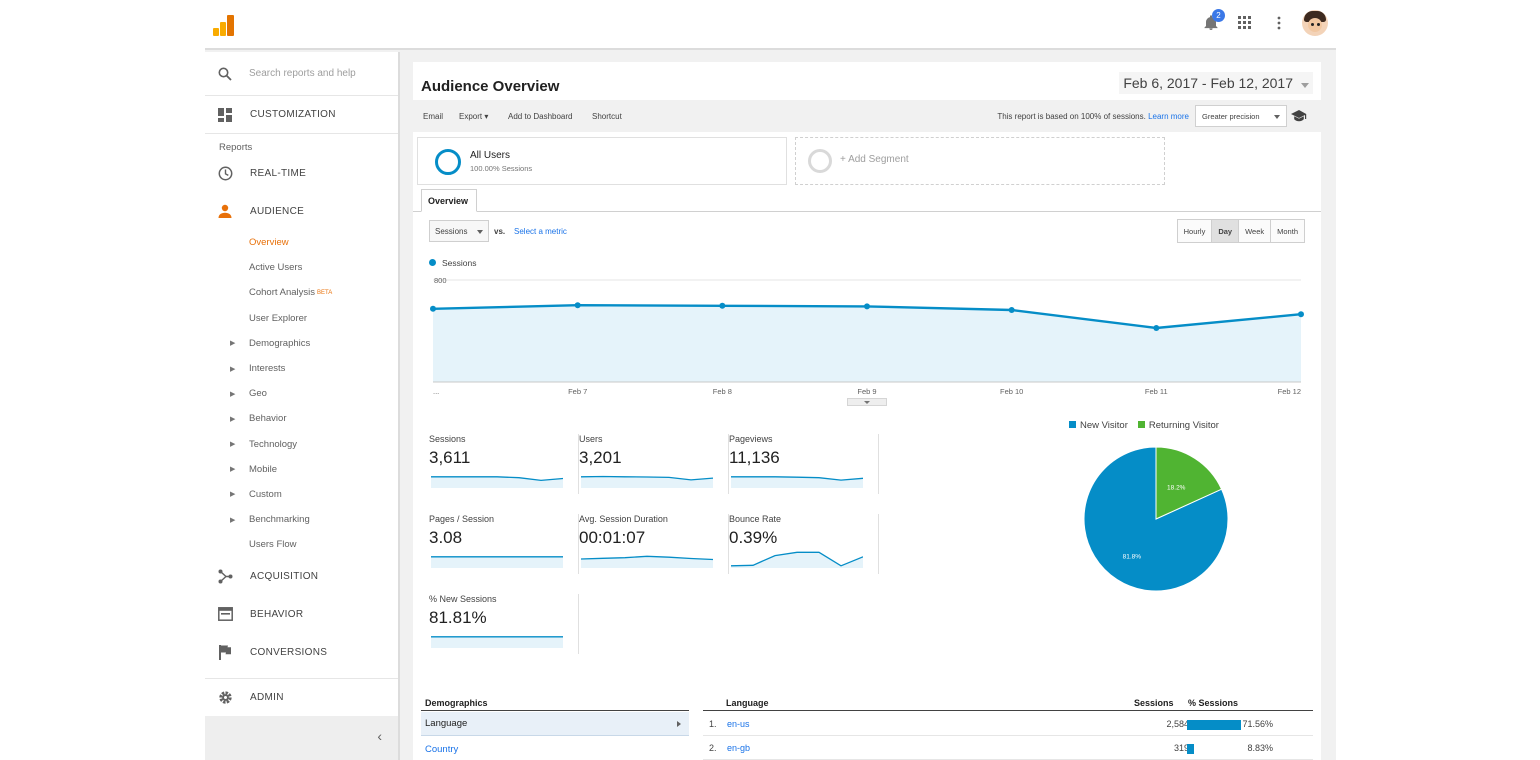  What do you see at coordinates (301, 697) in the screenshot?
I see `sidebar-item-admin: ADMIN` at bounding box center [301, 697].